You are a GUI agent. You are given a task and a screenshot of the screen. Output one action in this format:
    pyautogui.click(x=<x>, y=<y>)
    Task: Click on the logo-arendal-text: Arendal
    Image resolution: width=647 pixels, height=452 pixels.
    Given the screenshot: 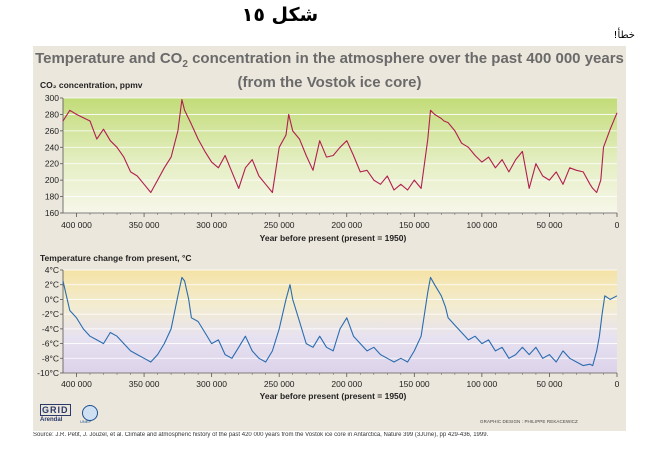 What is the action you would take?
    pyautogui.click(x=51, y=420)
    